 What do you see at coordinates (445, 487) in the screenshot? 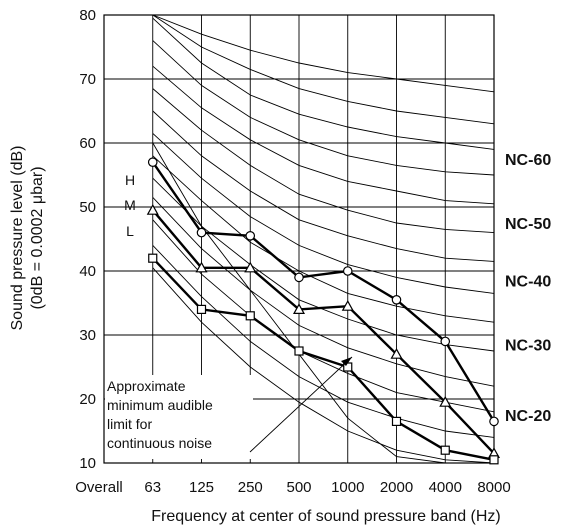
I see `x-tick-label: 4000` at bounding box center [445, 487].